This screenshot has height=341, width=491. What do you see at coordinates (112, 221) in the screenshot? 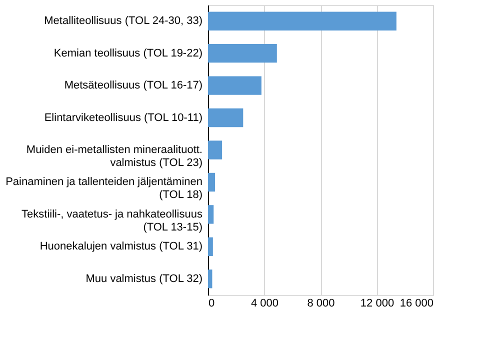
I see `y-tick-label: Tekstiili-, vaatetus- ja nahkateollisuus (TOL 13-15)` at bounding box center [112, 221].